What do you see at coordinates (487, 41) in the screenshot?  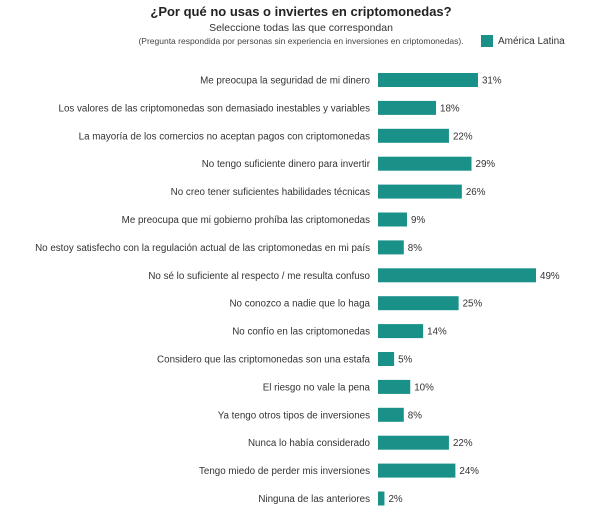 I see `legend-swatch` at bounding box center [487, 41].